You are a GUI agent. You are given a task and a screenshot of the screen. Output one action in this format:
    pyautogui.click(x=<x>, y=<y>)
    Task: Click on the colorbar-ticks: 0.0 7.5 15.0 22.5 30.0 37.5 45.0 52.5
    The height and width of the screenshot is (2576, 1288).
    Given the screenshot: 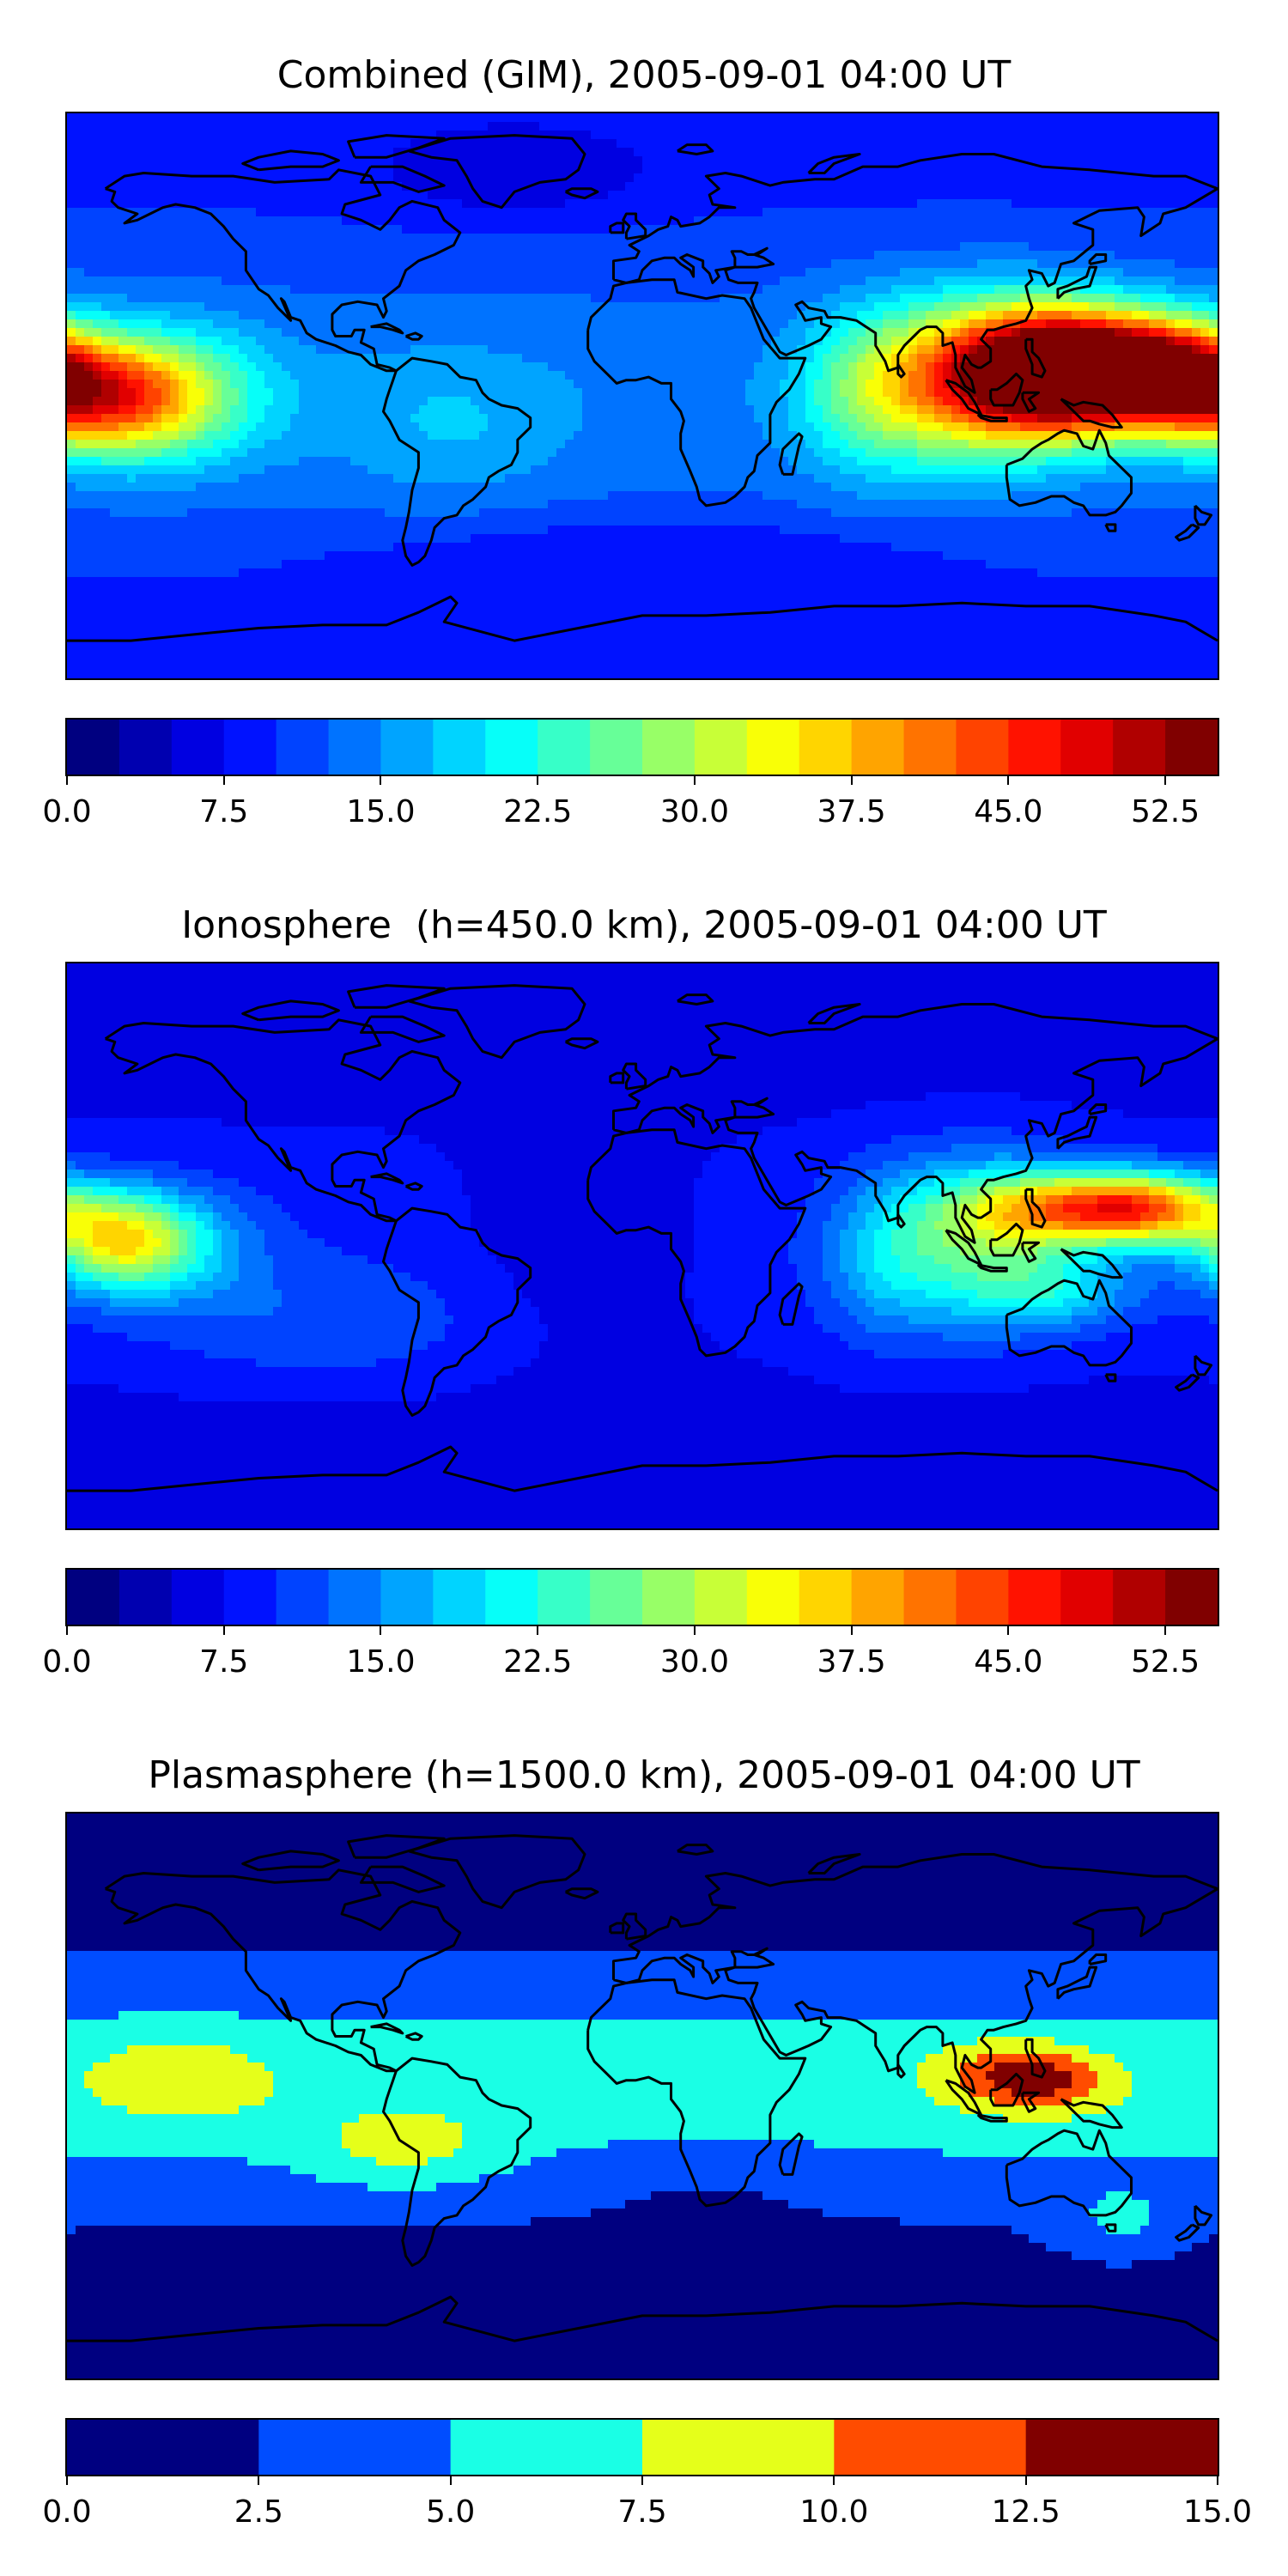 What is the action you would take?
    pyautogui.click(x=644, y=1656)
    